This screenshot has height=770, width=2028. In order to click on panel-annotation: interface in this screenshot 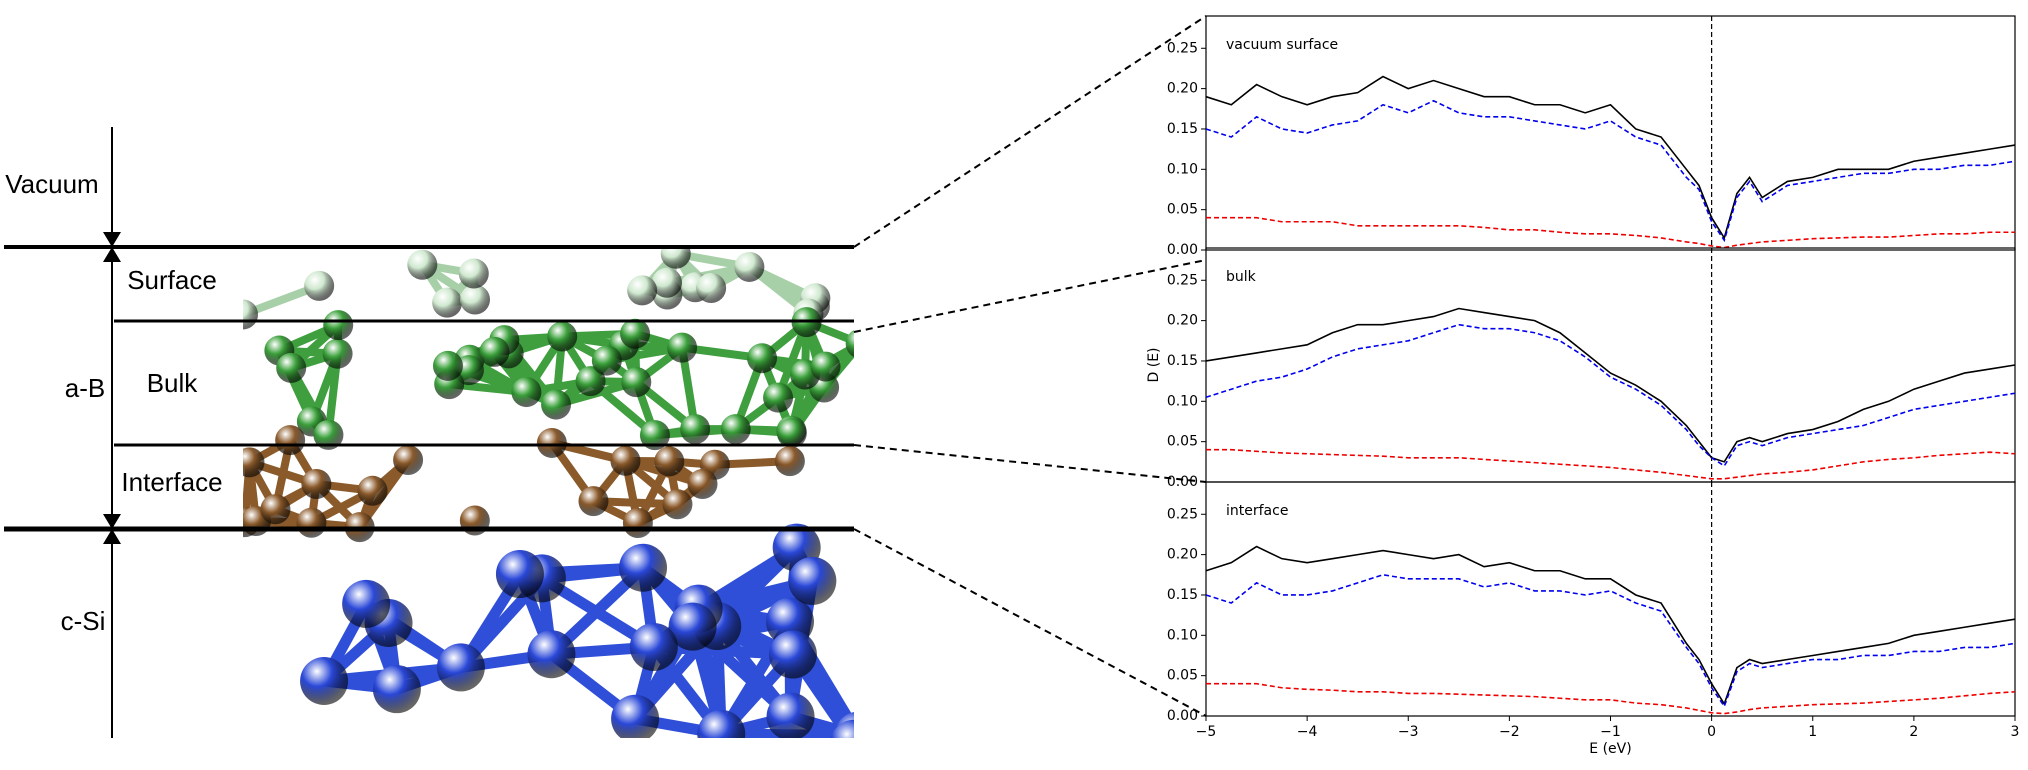, I will do `click(1257, 511)`.